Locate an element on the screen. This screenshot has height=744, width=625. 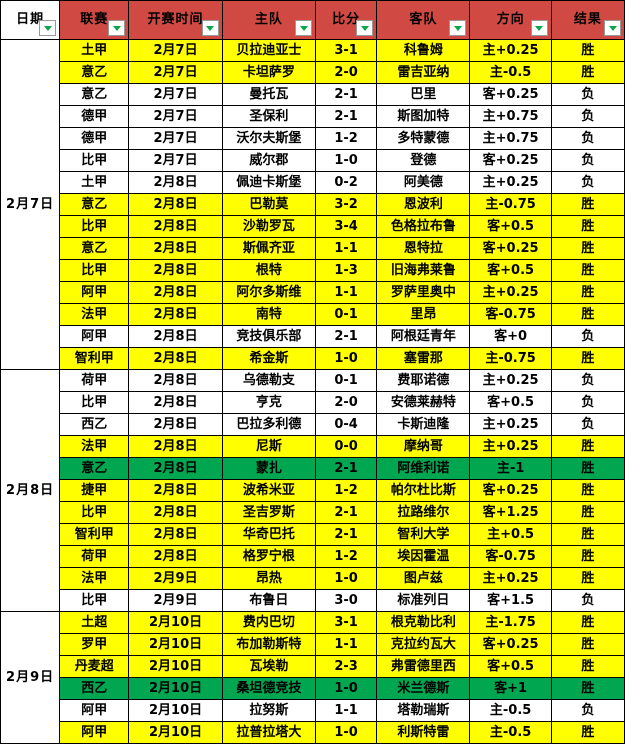
table-row: 智利甲 2月8日 希金斯 1-0 塞雷那 主-0.75 胜 is located at coordinates (313, 358).